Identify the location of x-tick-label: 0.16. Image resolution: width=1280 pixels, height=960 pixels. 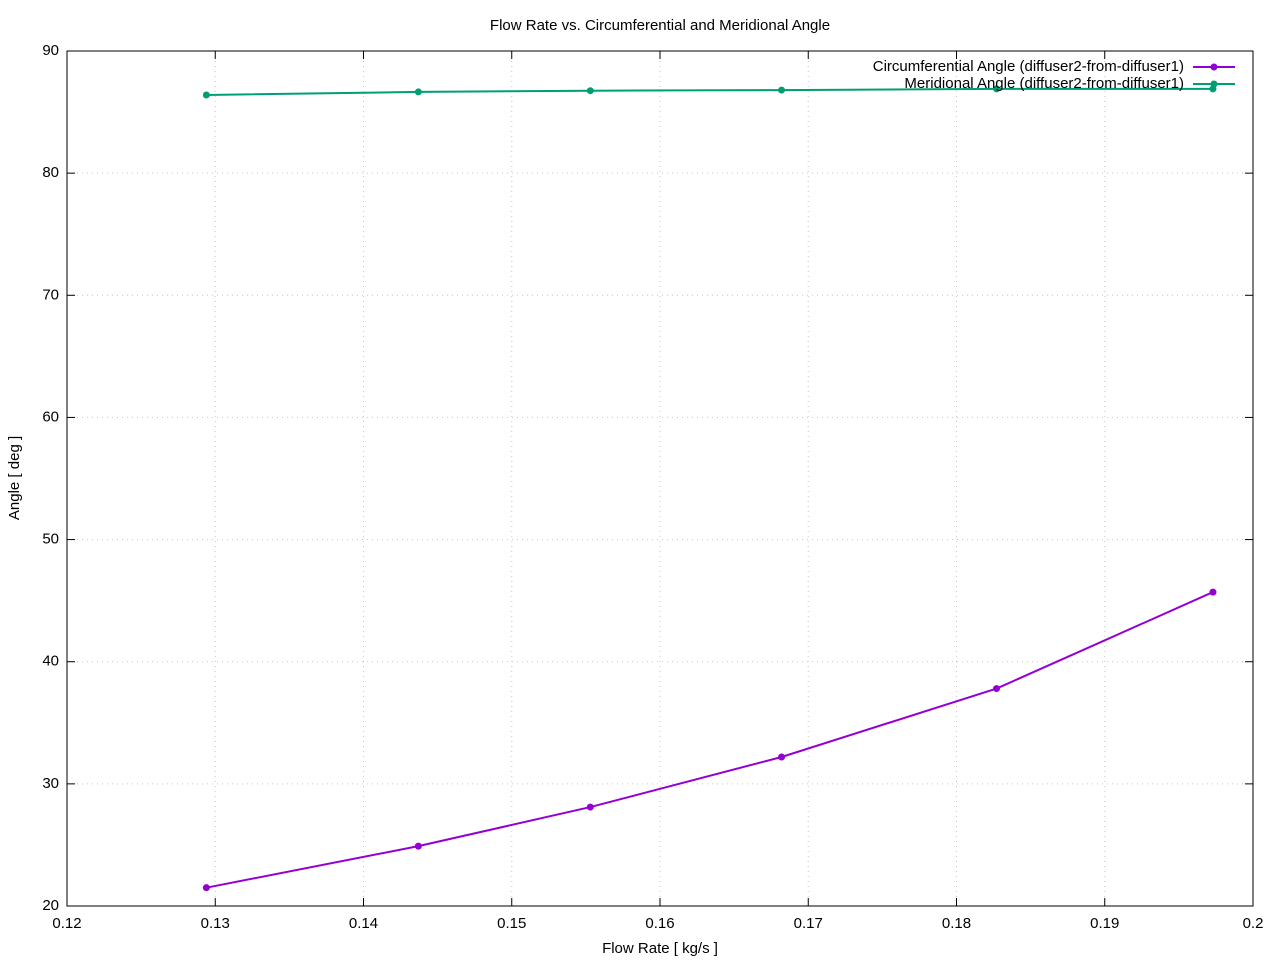
(659, 923).